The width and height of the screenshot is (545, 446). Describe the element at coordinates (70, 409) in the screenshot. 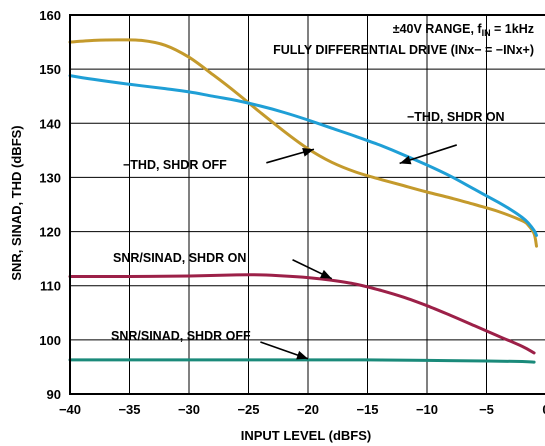

I see `x-tick-label: −40` at that location.